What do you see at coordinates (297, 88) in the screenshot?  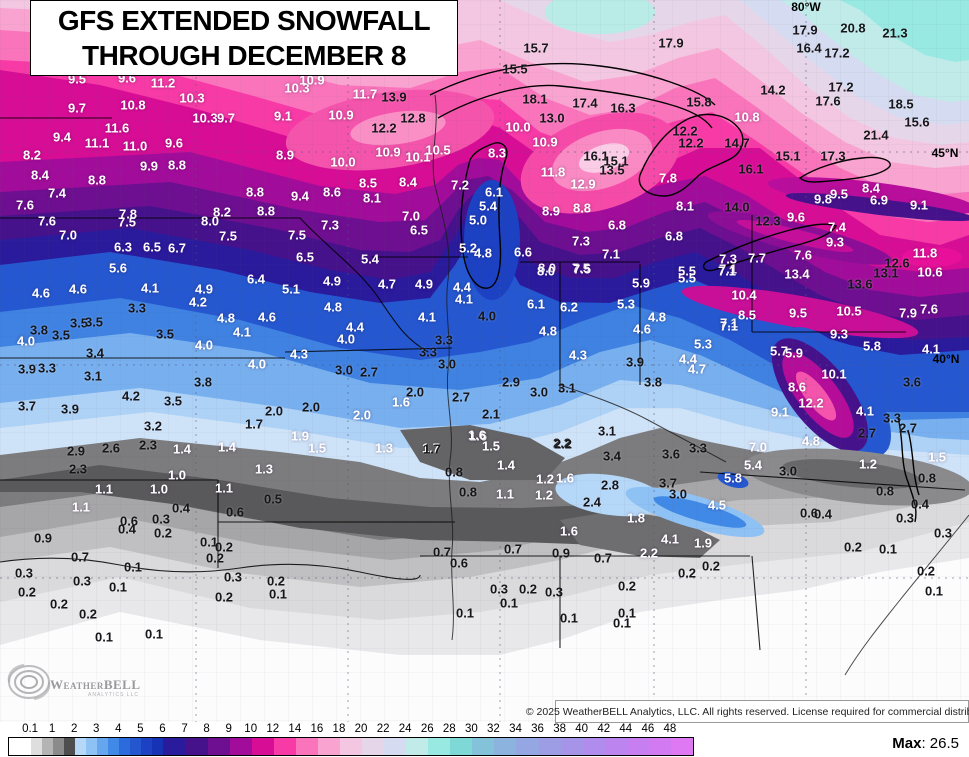 I see `snowfall-value: 10.3` at bounding box center [297, 88].